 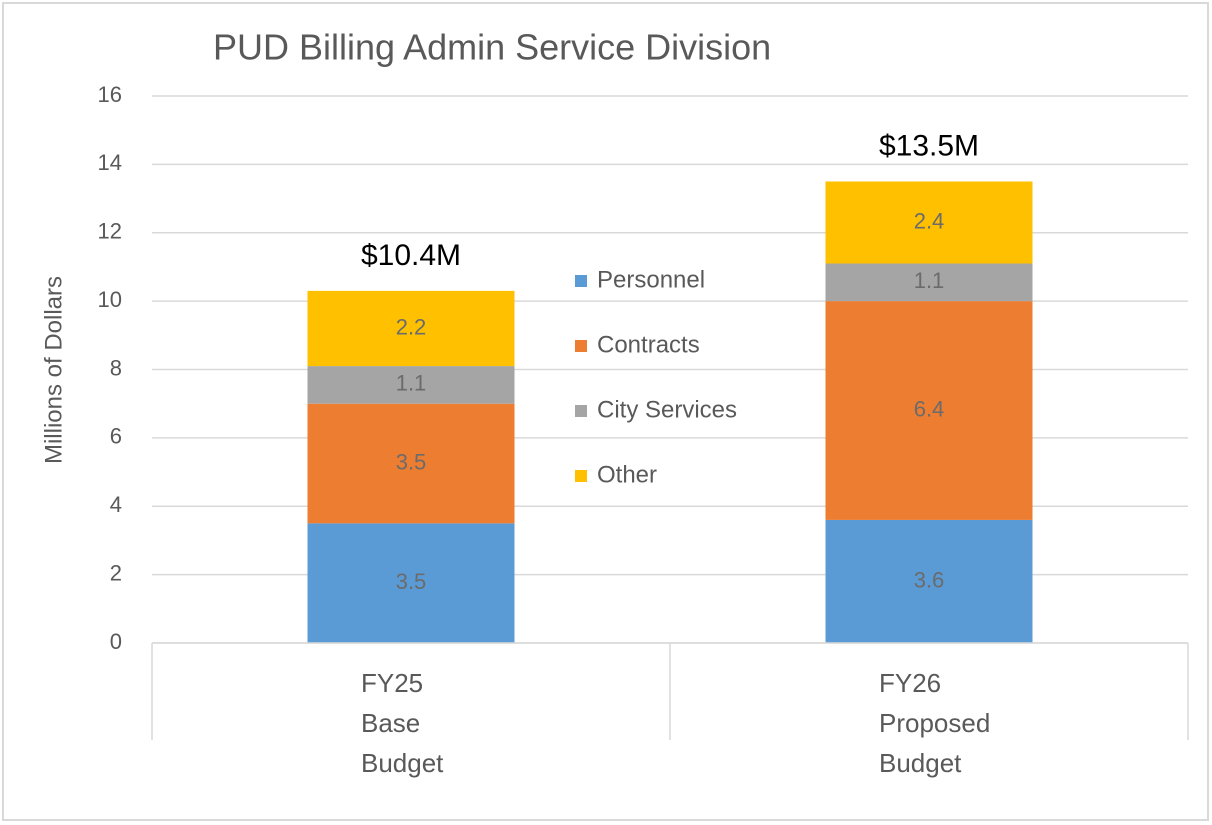 I want to click on x-tick-label: FY26 Proposed Budget, so click(x=934, y=723).